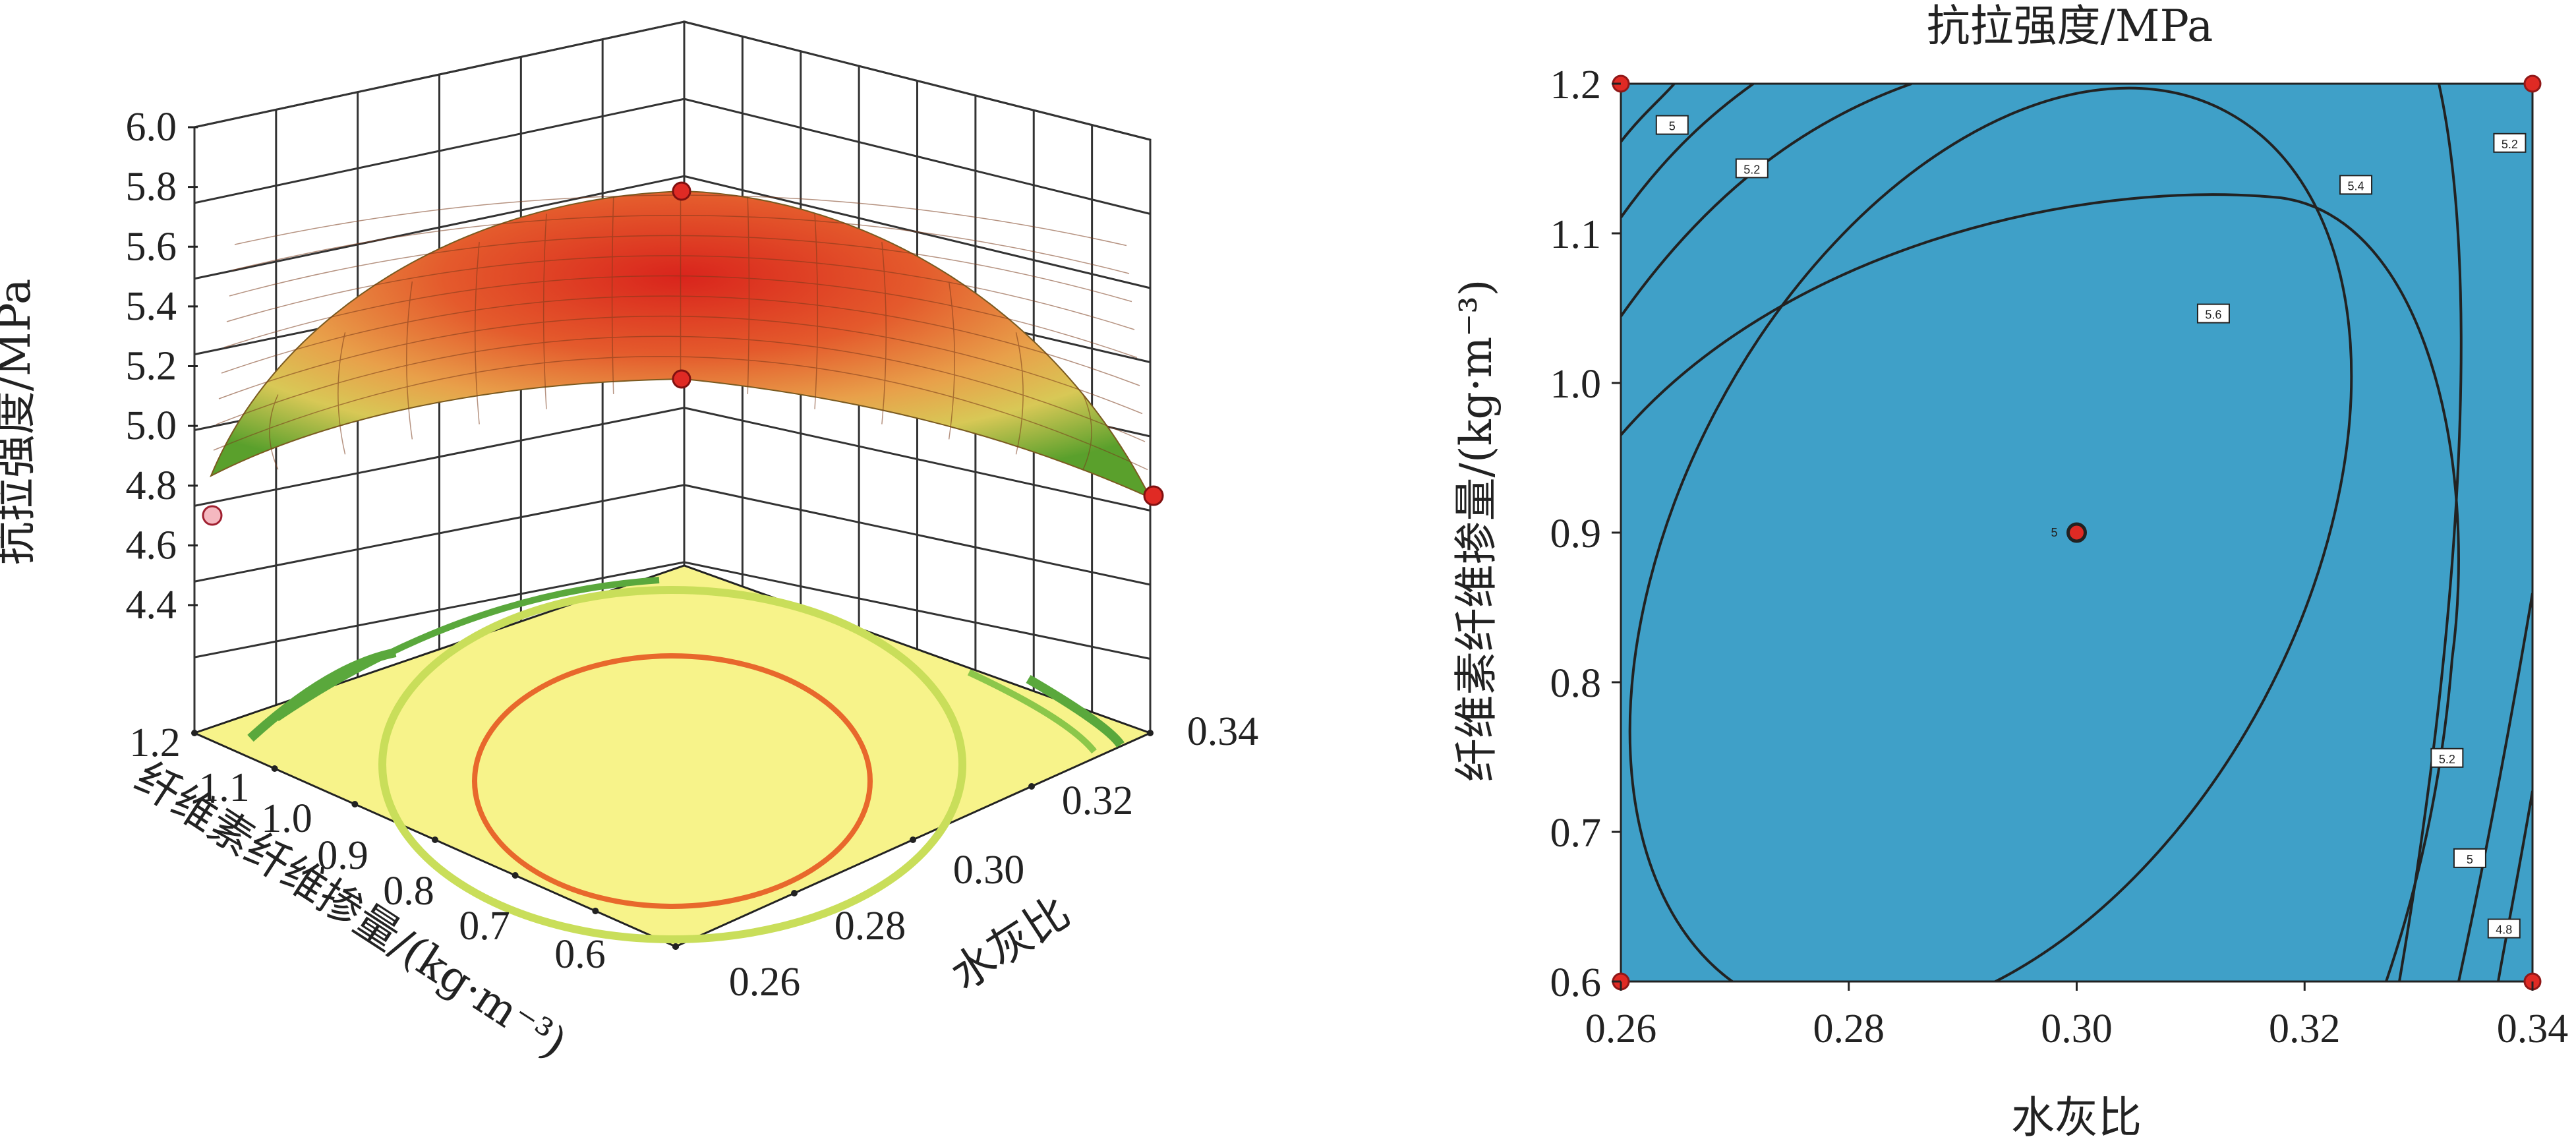 The width and height of the screenshot is (2576, 1143). What do you see at coordinates (2533, 1029) in the screenshot?
I see `x-tick-label: 0.34` at bounding box center [2533, 1029].